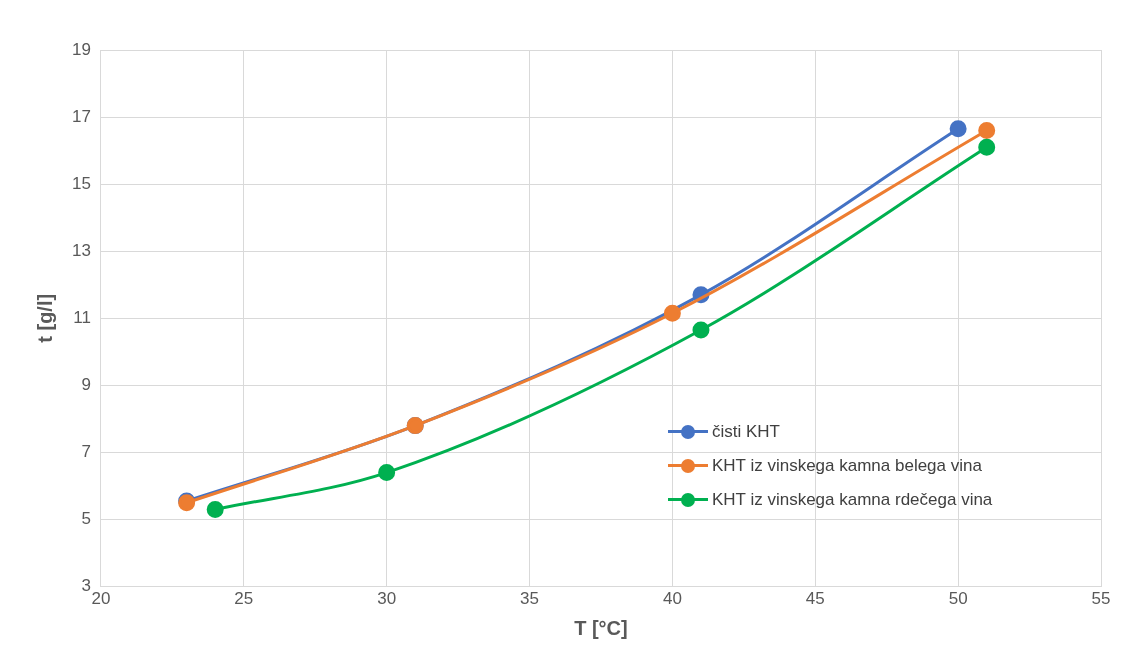  I want to click on y-tick-label: 9, so click(86, 385).